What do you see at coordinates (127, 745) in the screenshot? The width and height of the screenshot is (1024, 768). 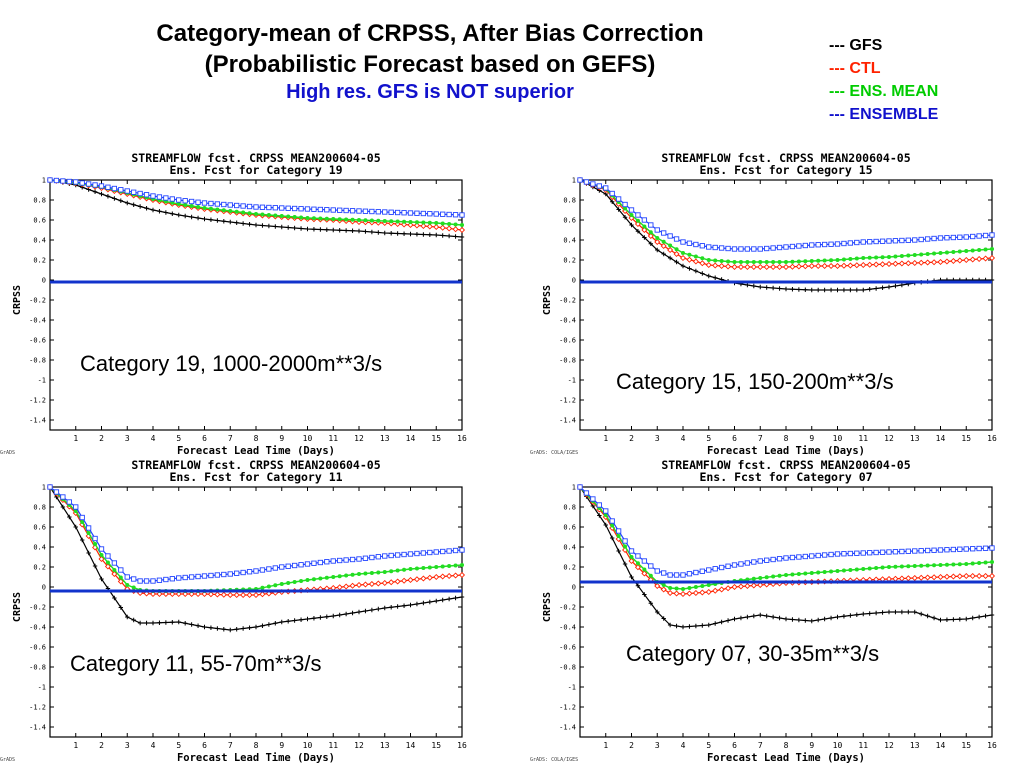 I see `x-tick-label: 3` at bounding box center [127, 745].